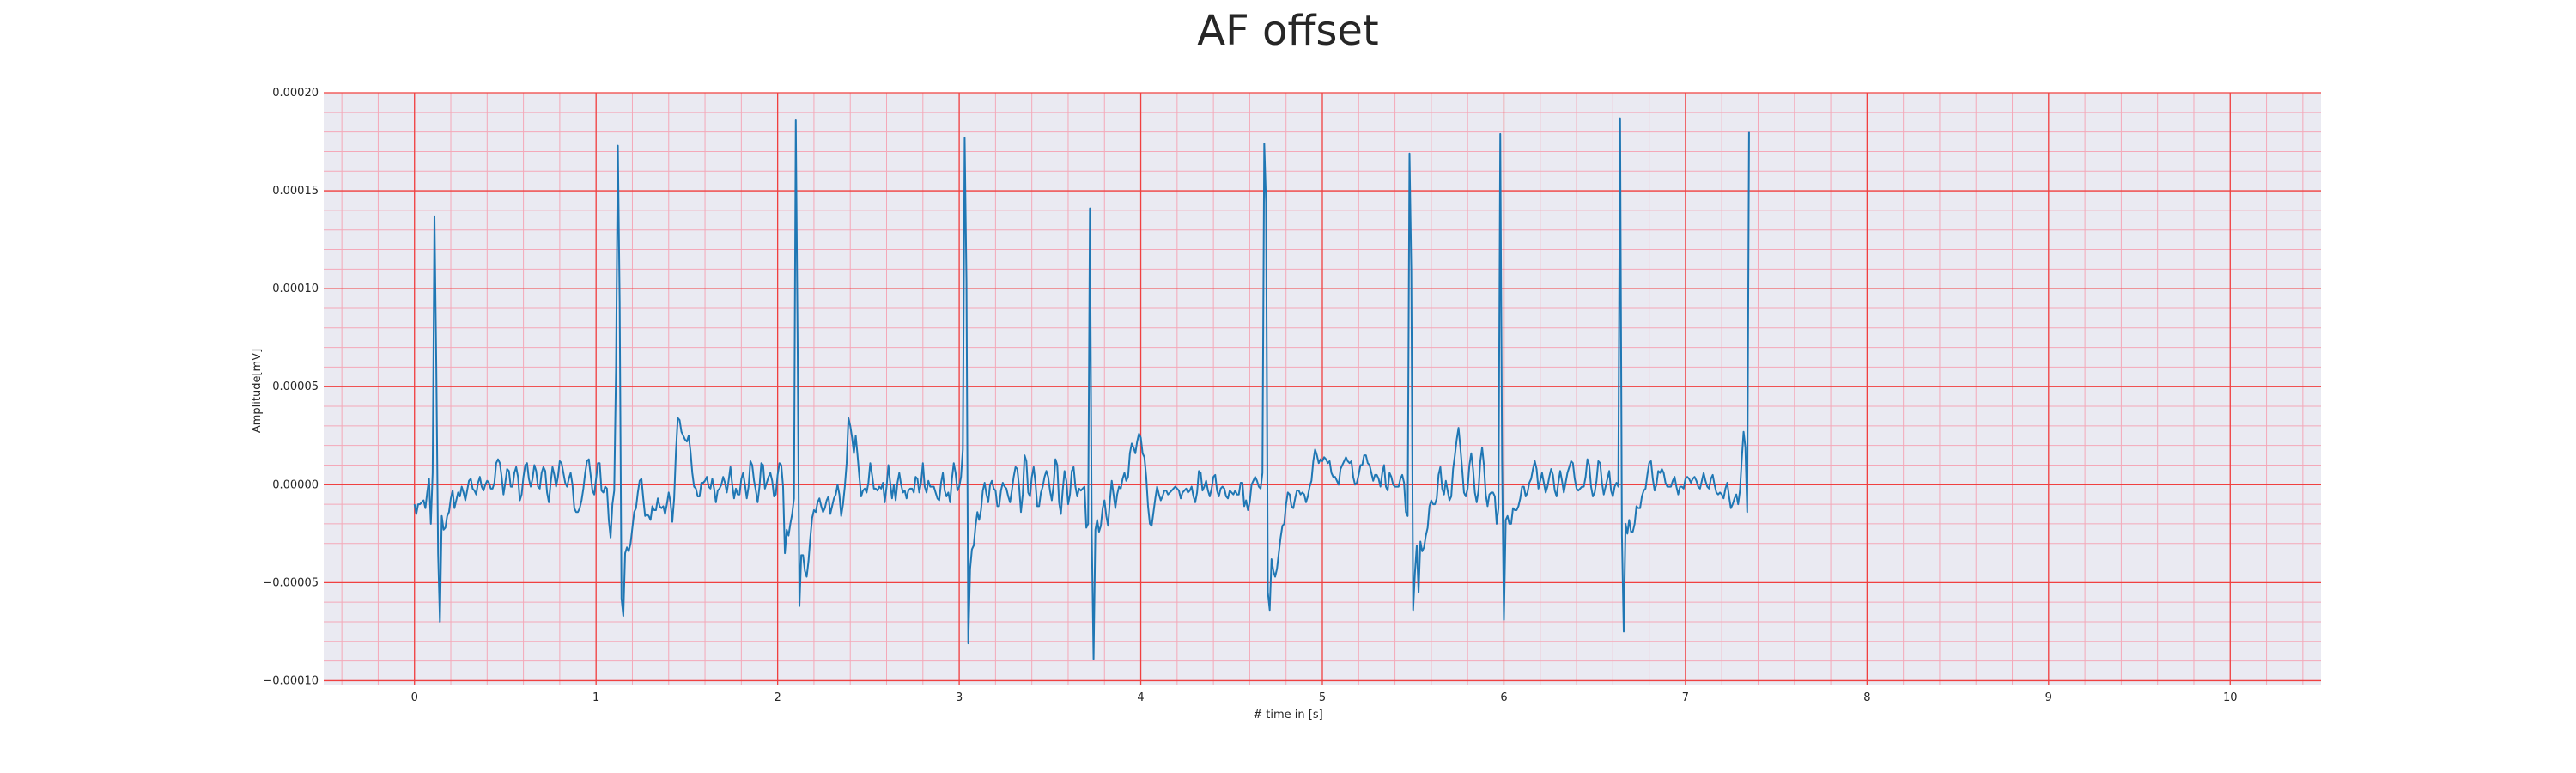 Image resolution: width=2576 pixels, height=773 pixels. I want to click on chart-title: AF offset, so click(1288, 31).